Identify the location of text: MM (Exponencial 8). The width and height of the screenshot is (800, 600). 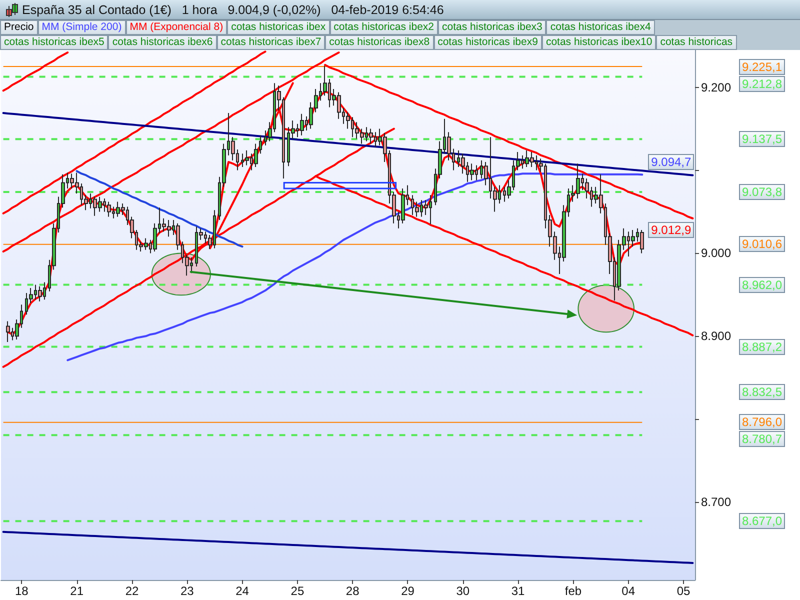
(177, 27).